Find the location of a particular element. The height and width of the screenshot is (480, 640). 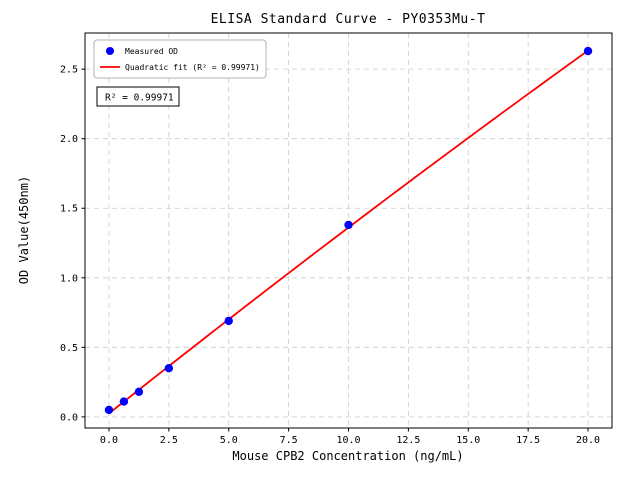

y-tick-label: 2.0 is located at coordinates (69, 139).